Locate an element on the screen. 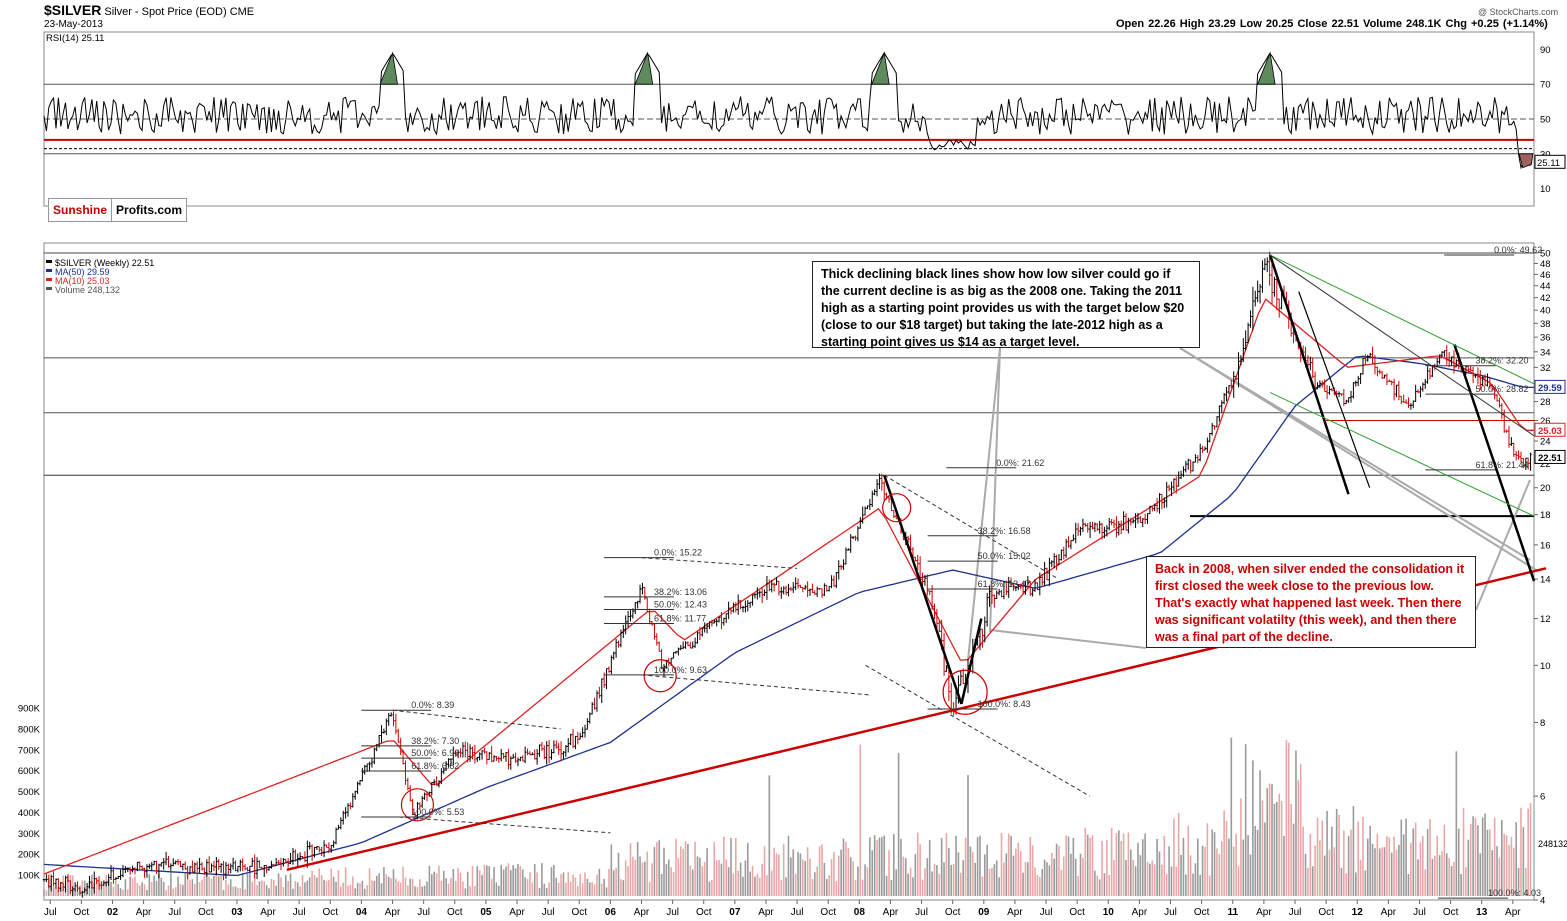  rsi-tick-label: 50 is located at coordinates (1545, 120).